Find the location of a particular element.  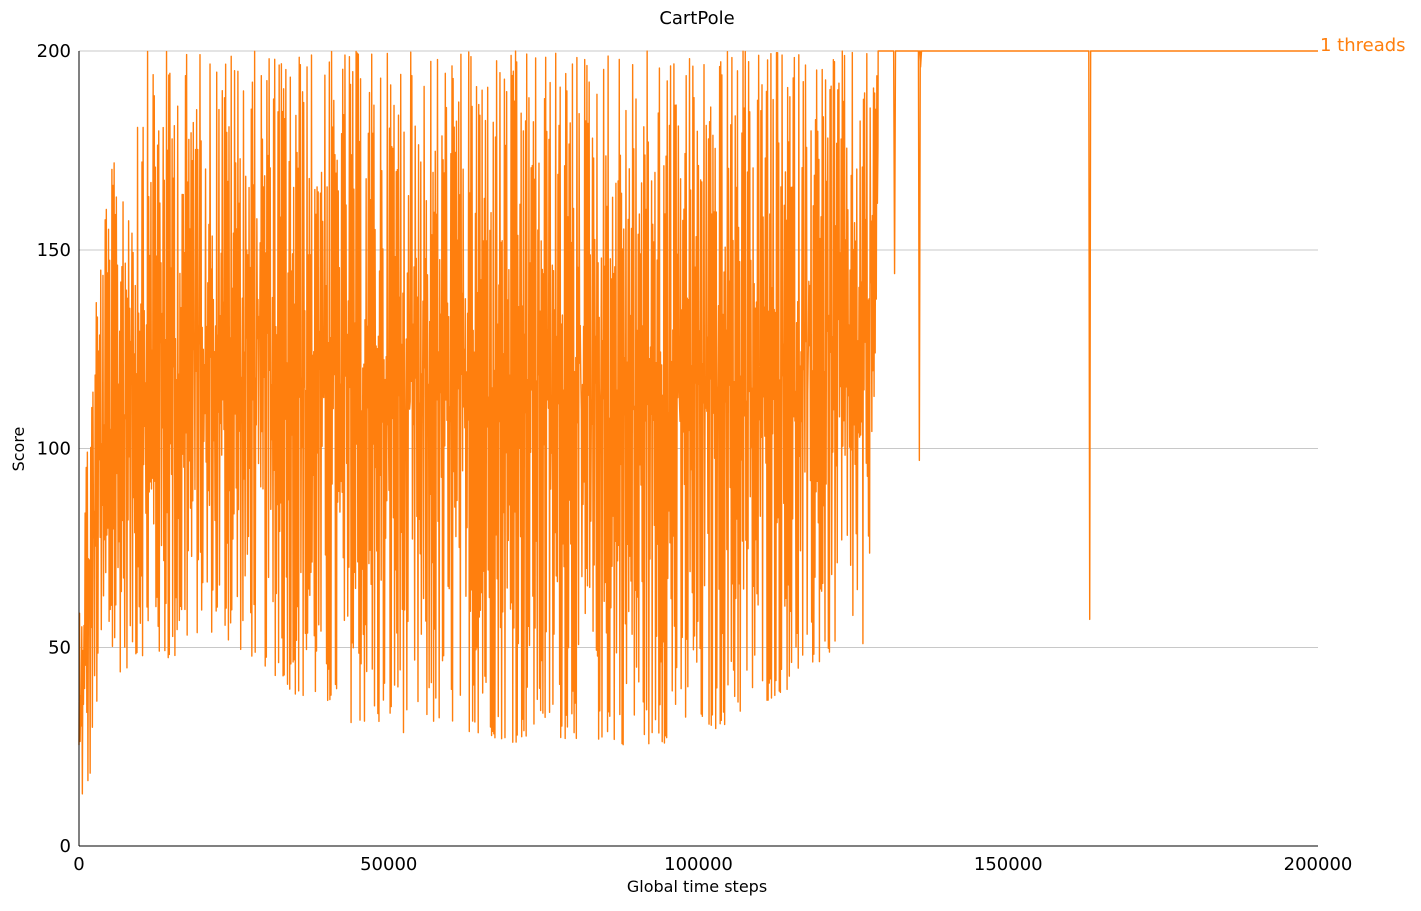

x-tick-label: 150000 is located at coordinates (1008, 864).